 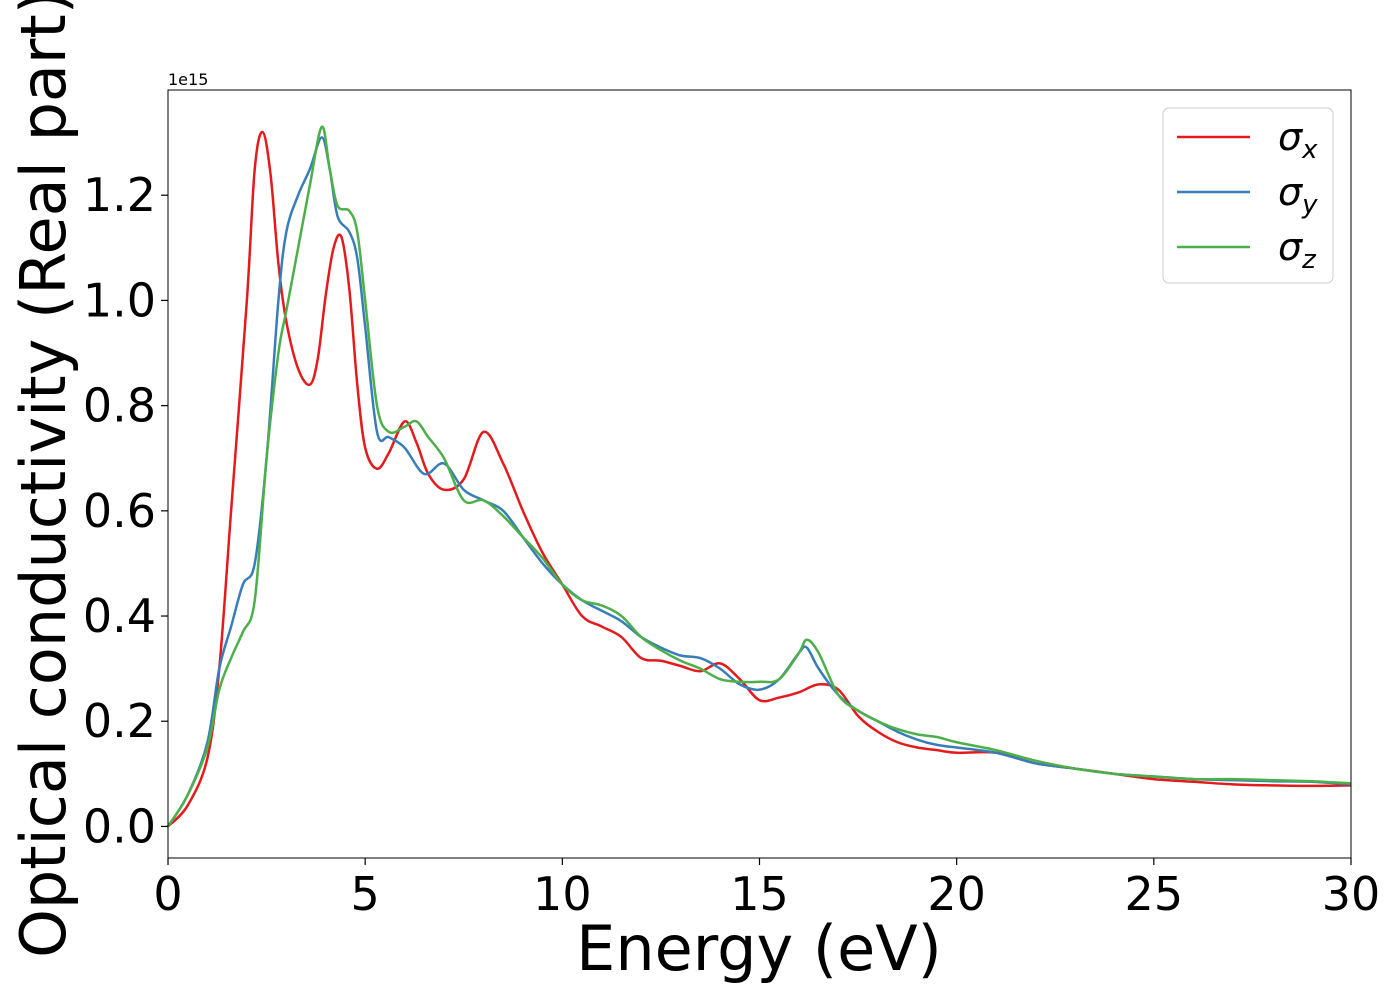 What do you see at coordinates (759, 894) in the screenshot?
I see `x-tick-label: 15` at bounding box center [759, 894].